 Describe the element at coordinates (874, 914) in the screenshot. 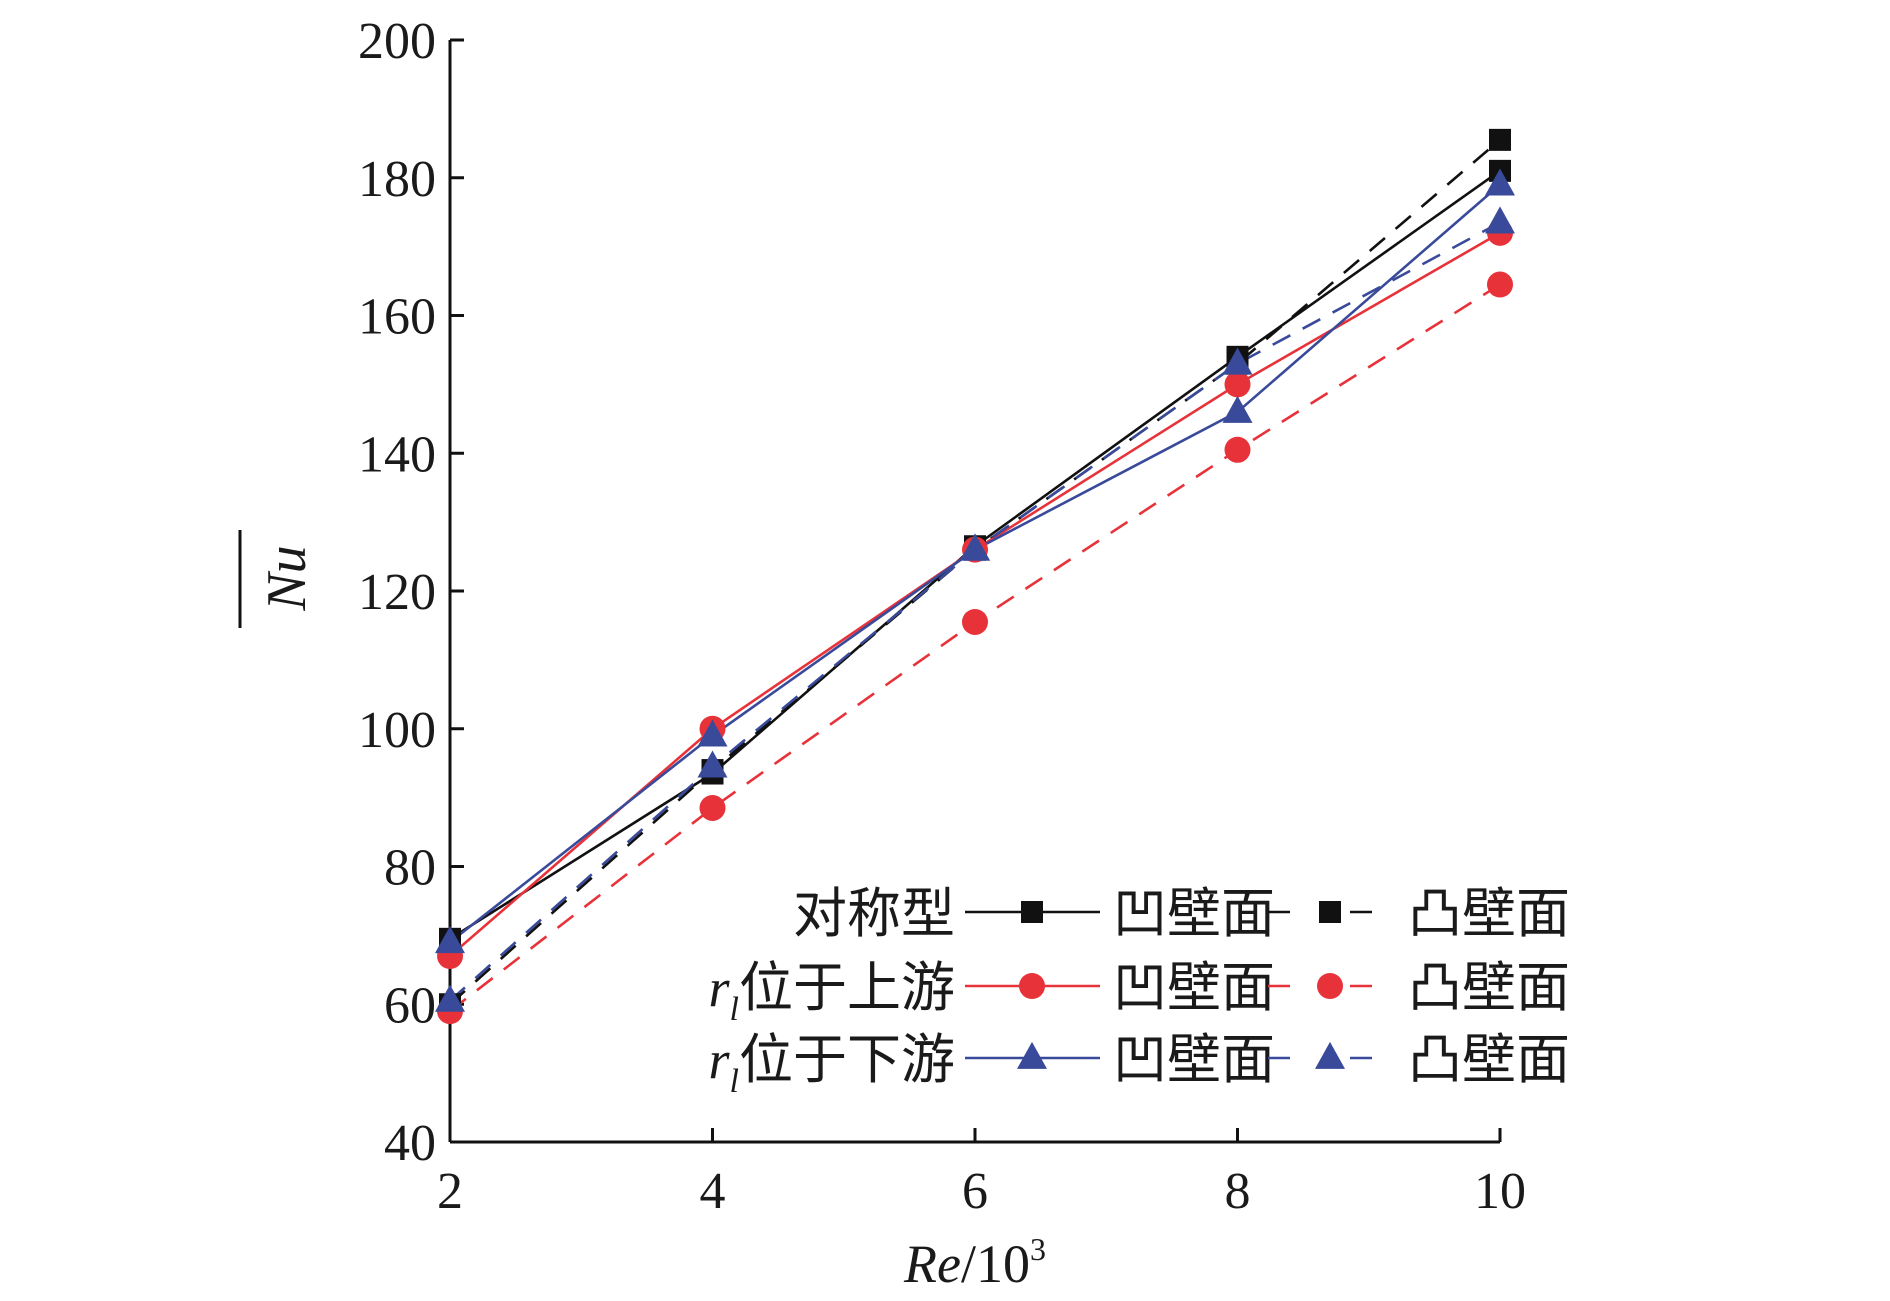

I see `legend-group-label: 对称型` at that location.